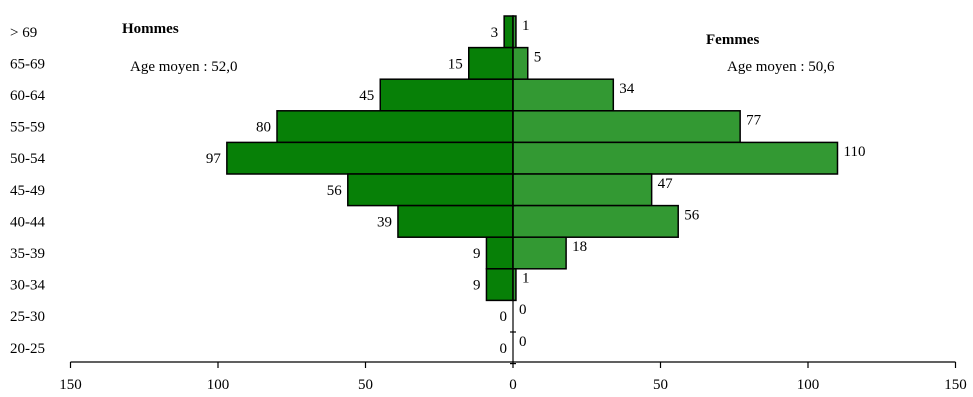 The height and width of the screenshot is (397, 973). What do you see at coordinates (732, 40) in the screenshot?
I see `femmes-title: Femmes` at bounding box center [732, 40].